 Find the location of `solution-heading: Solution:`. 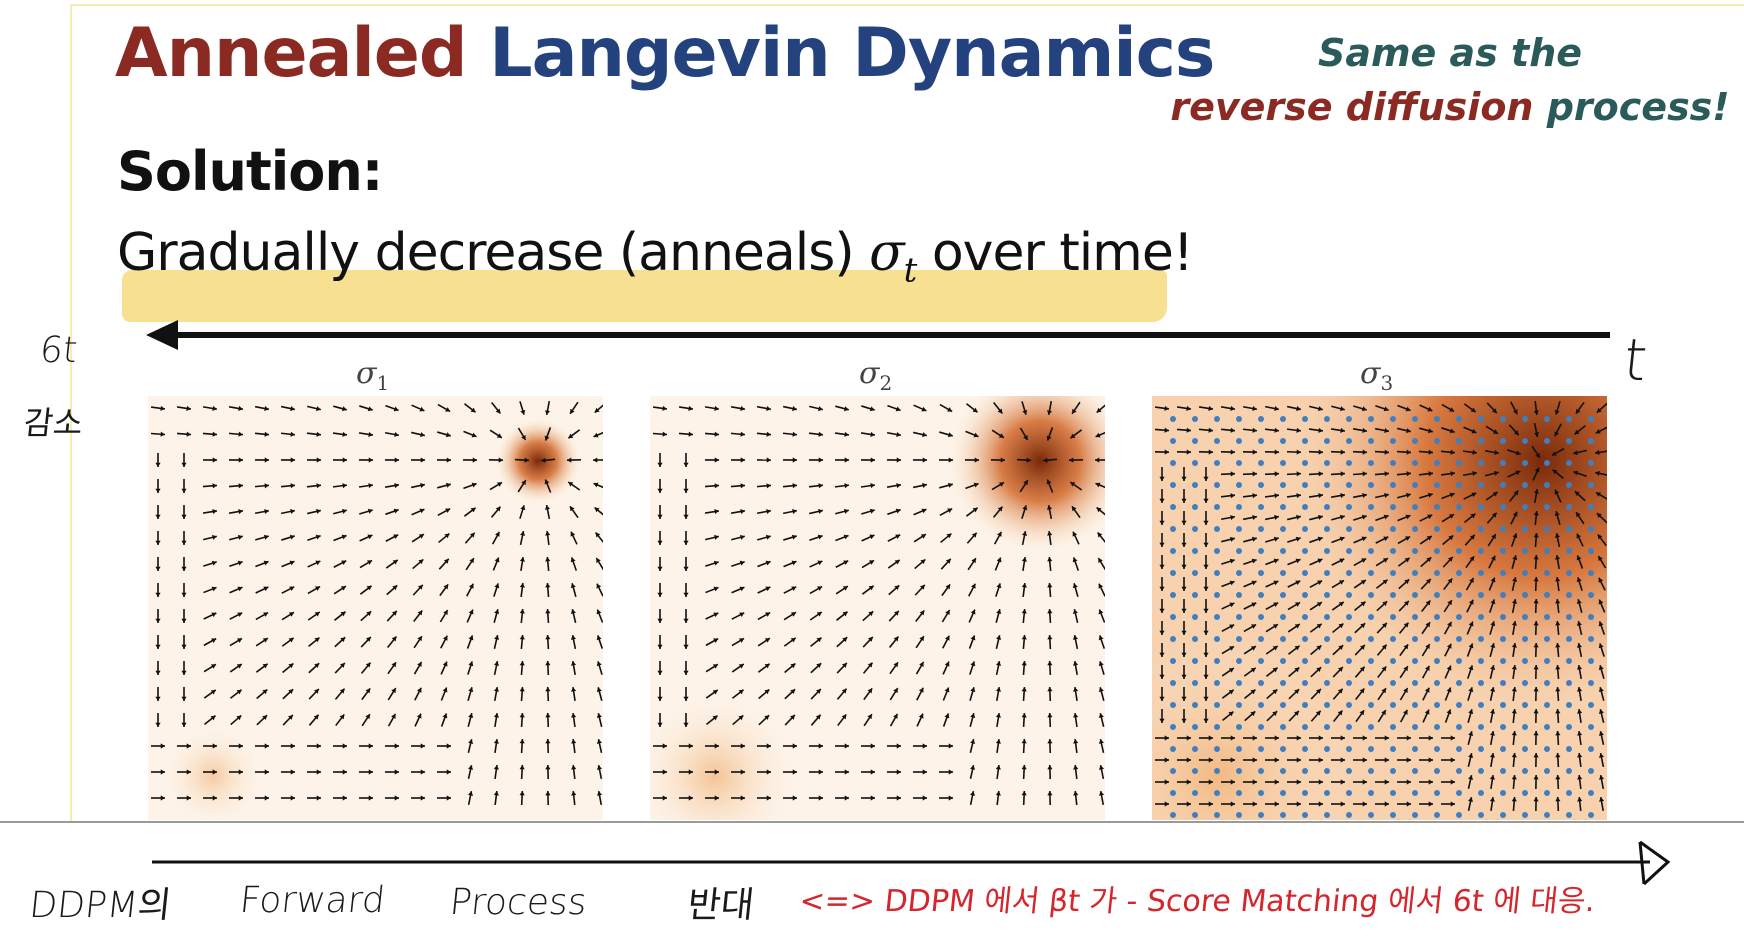

solution-heading: Solution: is located at coordinates (250, 171).